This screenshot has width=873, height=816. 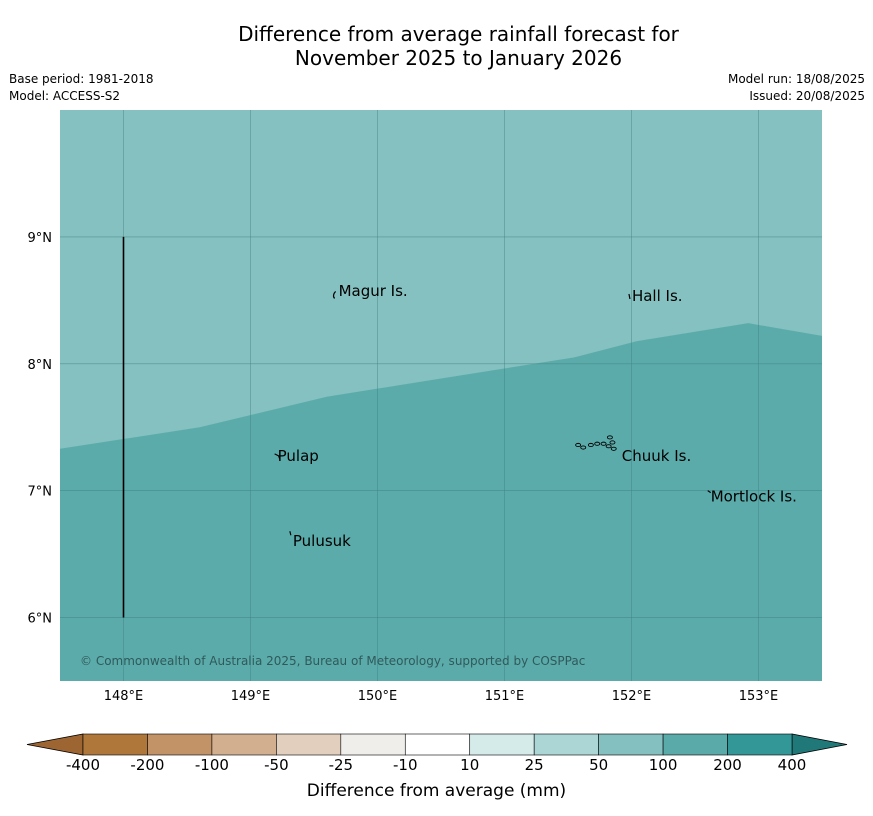 What do you see at coordinates (819, 744) in the screenshot?
I see `colorbar-extend-high` at bounding box center [819, 744].